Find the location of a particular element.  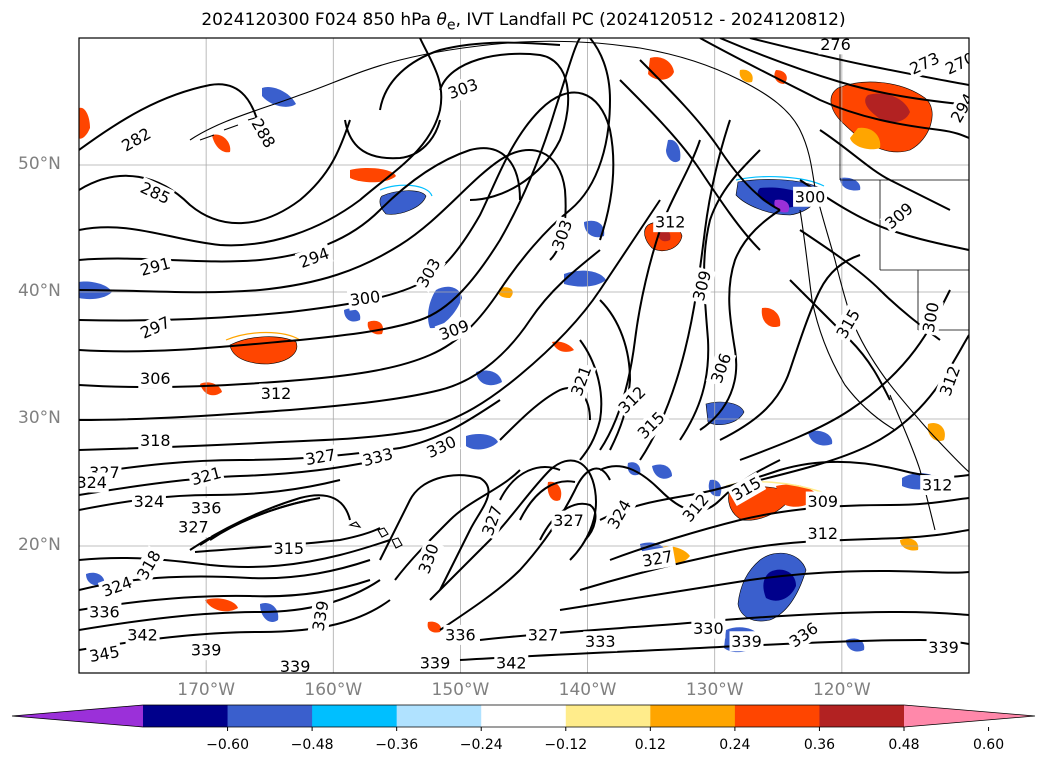

contour-label-text: 276 is located at coordinates (835, 44).